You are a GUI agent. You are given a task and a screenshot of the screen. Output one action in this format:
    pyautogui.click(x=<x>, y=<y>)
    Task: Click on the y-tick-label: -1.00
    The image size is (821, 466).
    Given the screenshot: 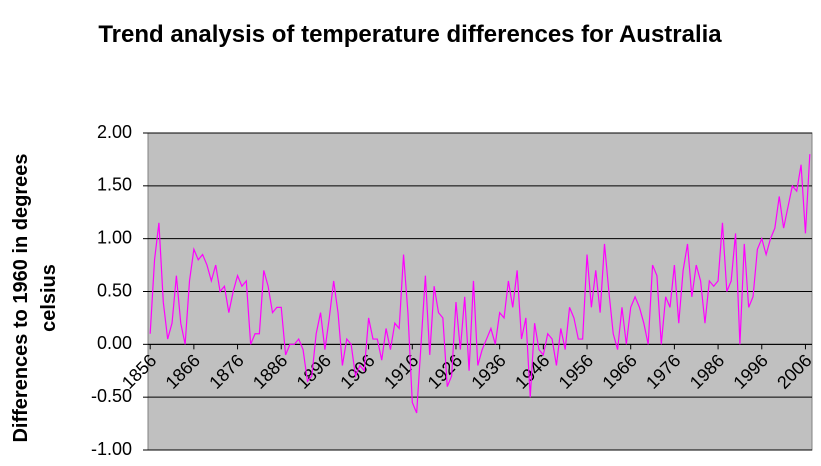 What is the action you would take?
    pyautogui.click(x=111, y=449)
    